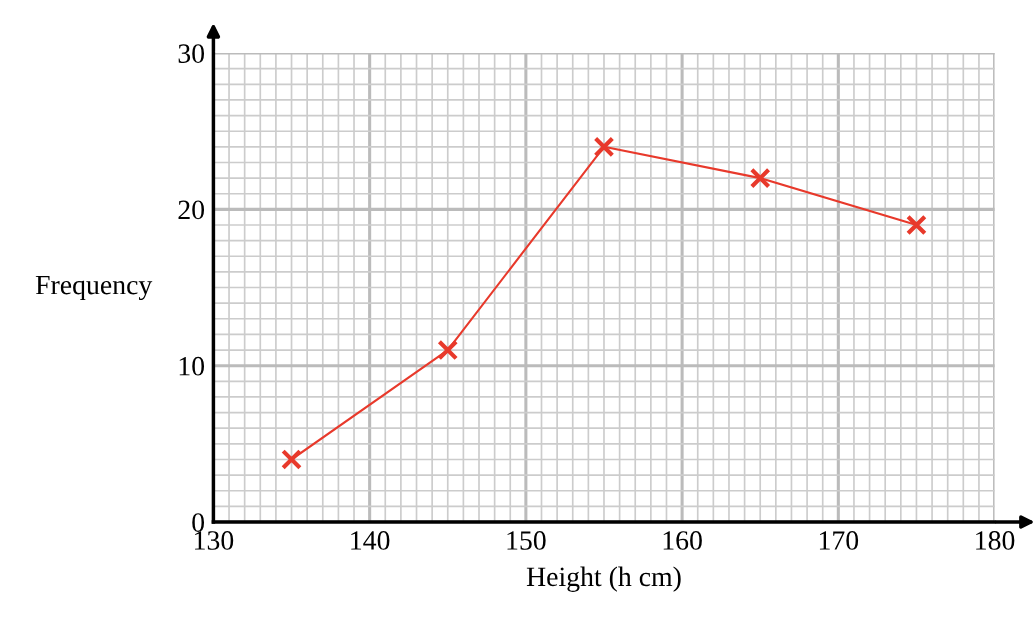  Describe the element at coordinates (198, 522) in the screenshot. I see `y-tick-label: 0` at that location.